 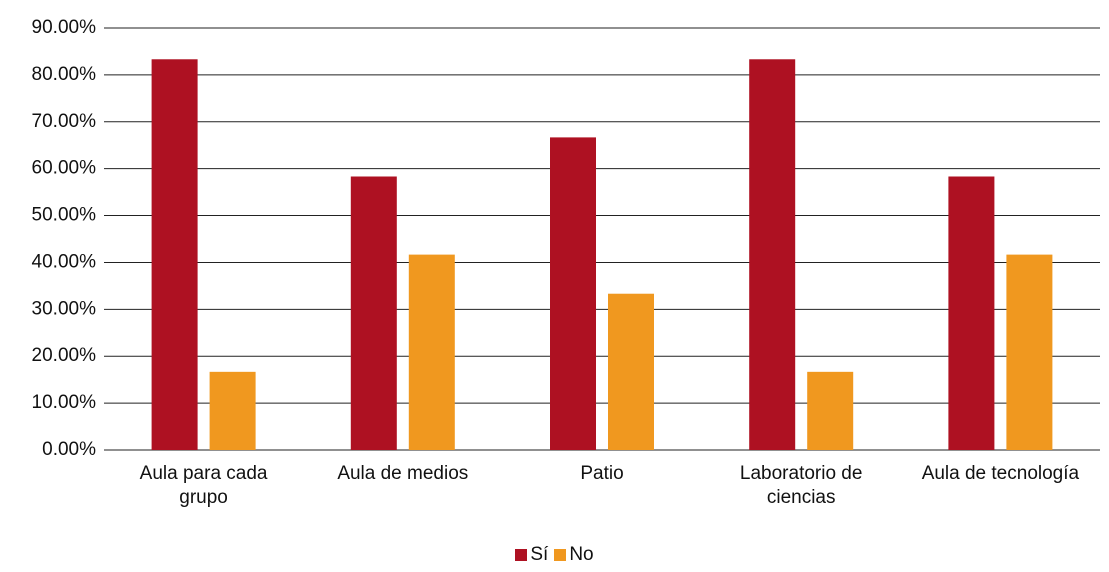 I want to click on x-tick-label: Aula de medios, so click(x=403, y=473).